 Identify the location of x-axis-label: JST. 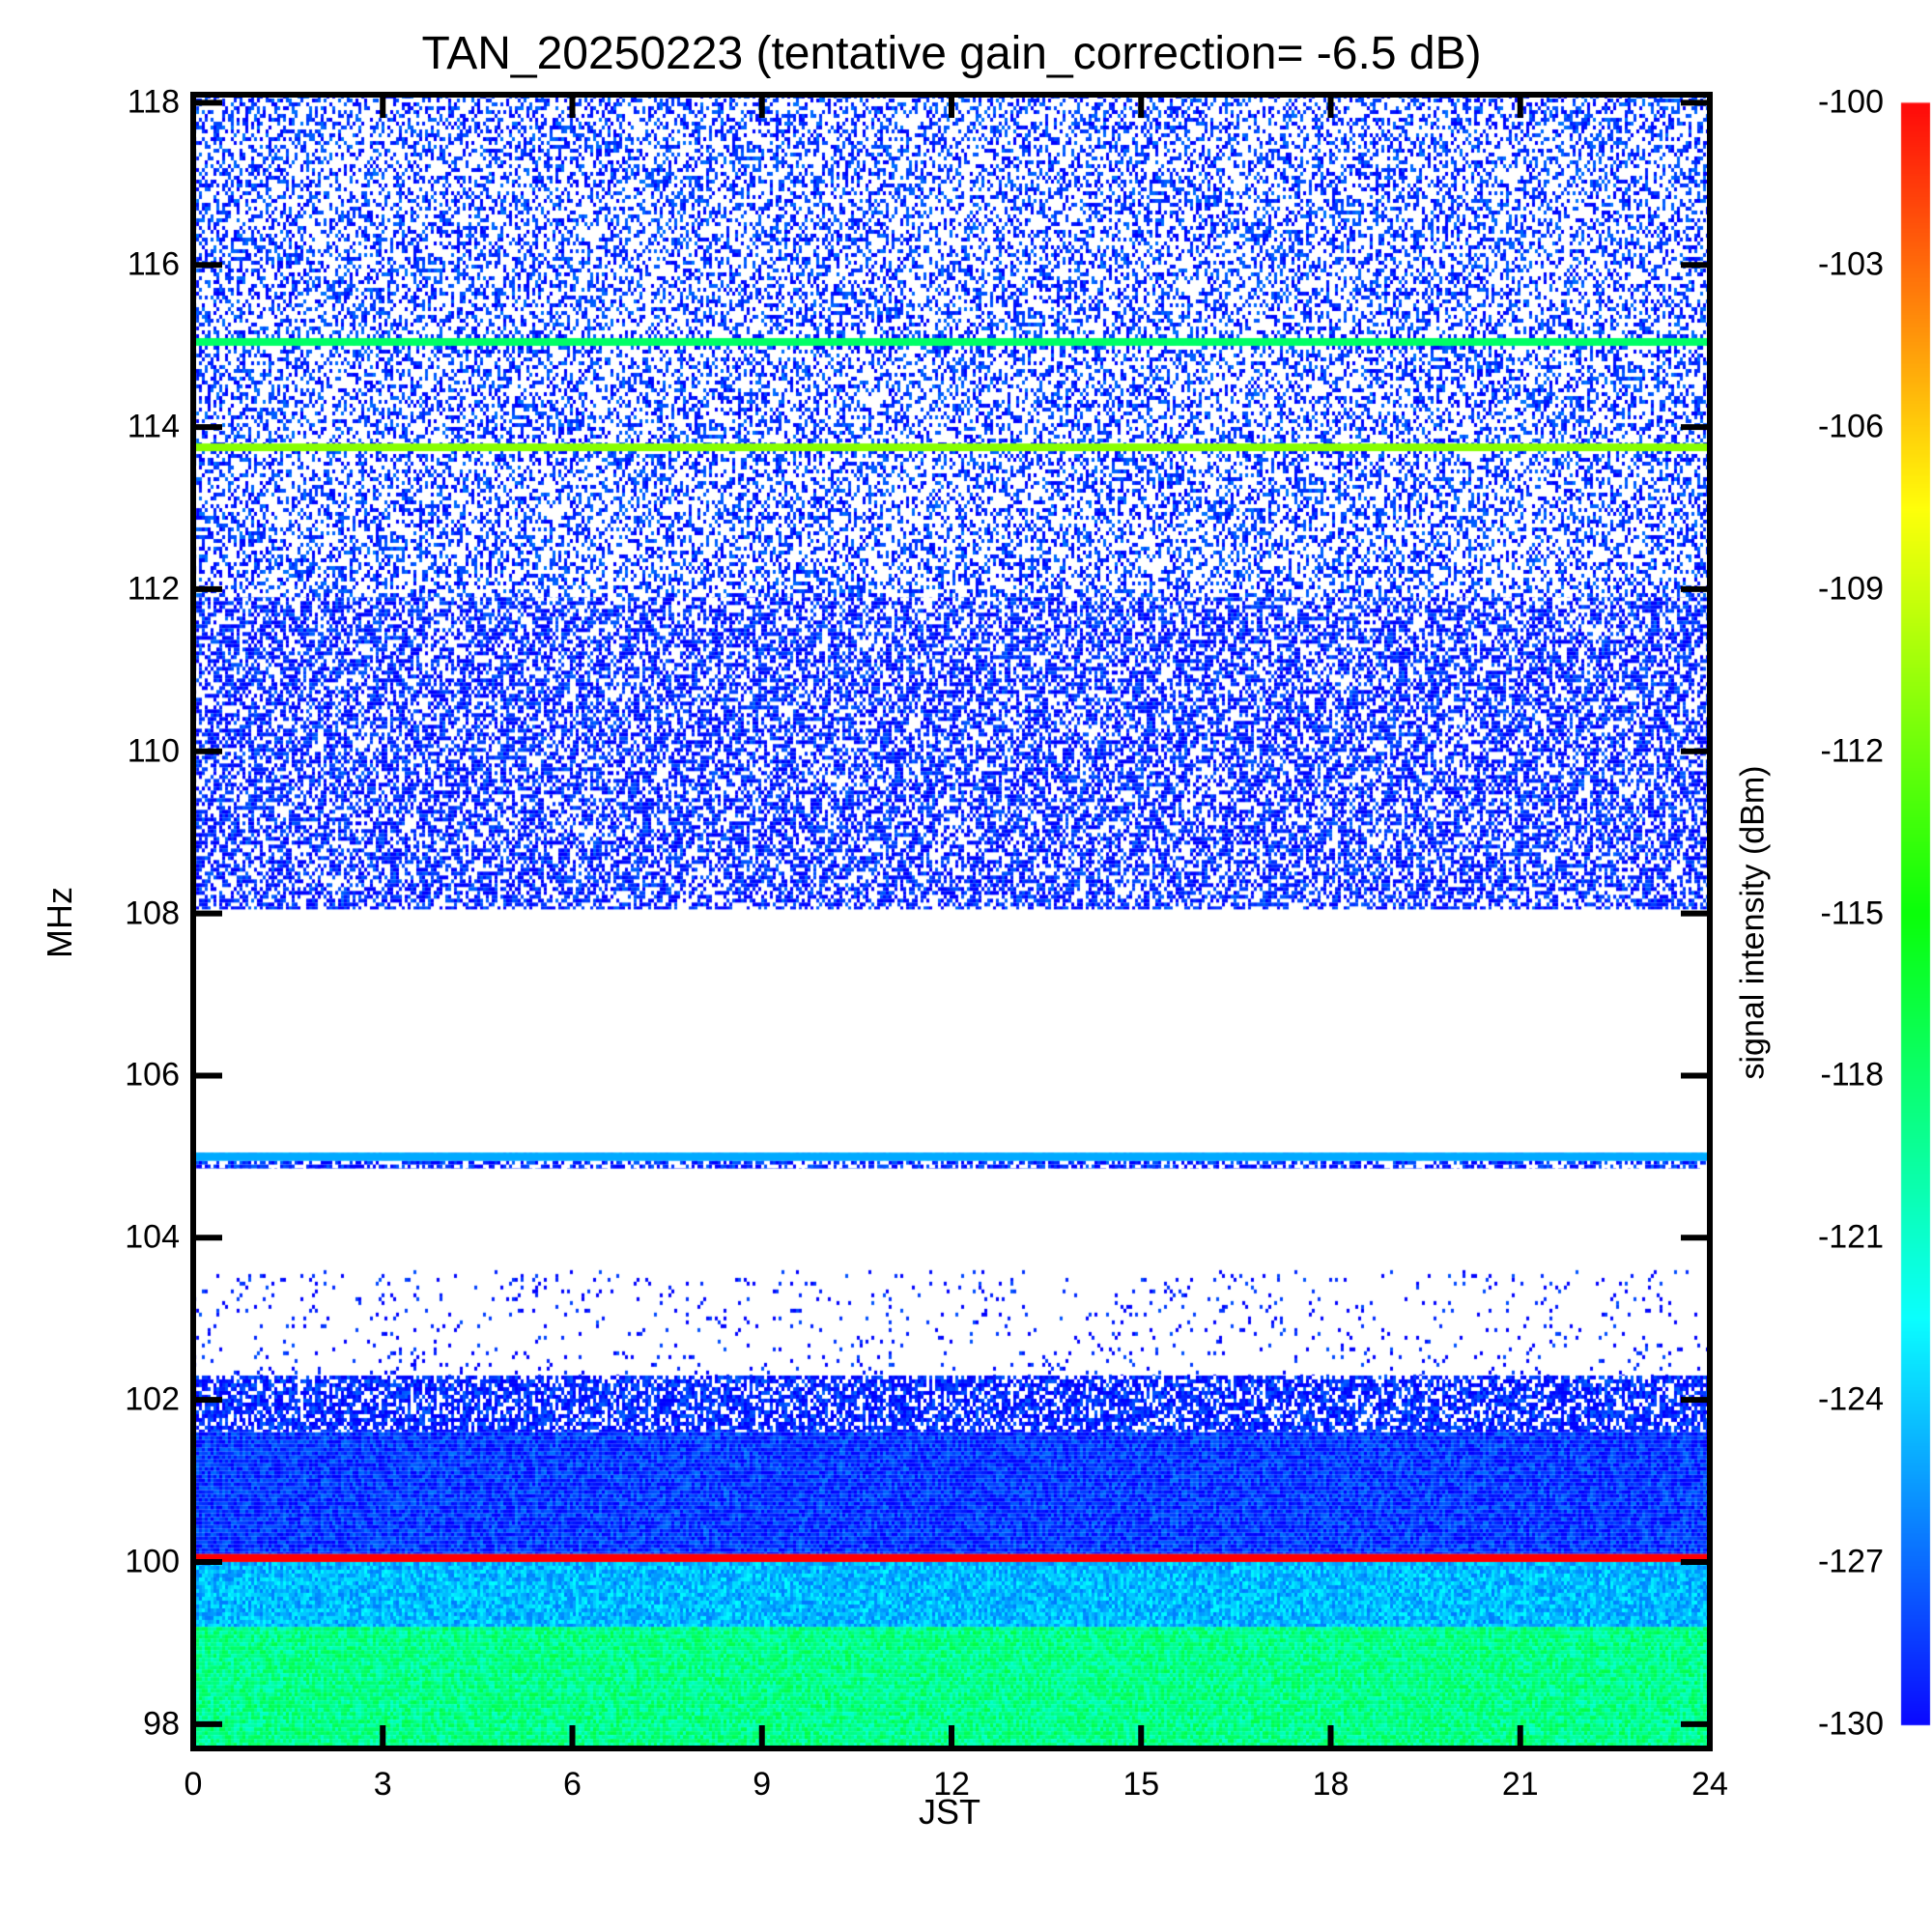
(949, 1812).